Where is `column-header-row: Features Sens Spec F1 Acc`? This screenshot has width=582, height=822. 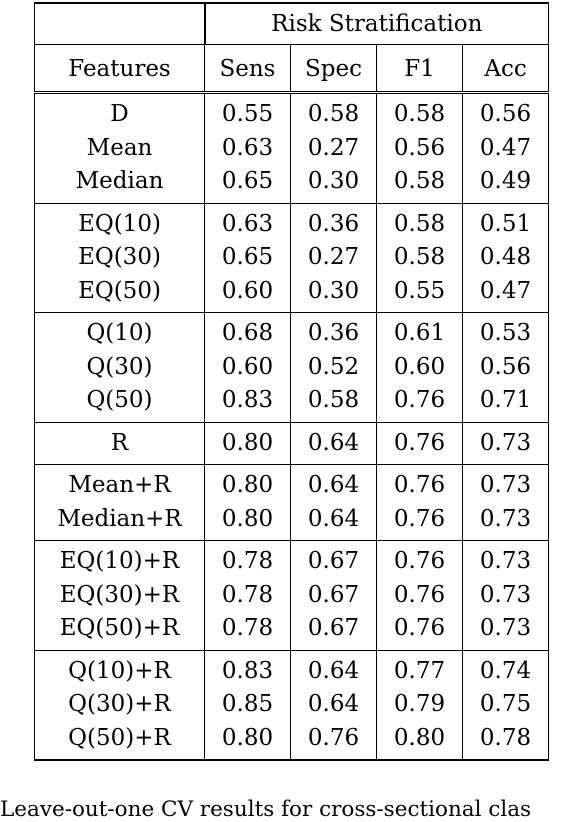
column-header-row: Features Sens Spec F1 Acc is located at coordinates (292, 68).